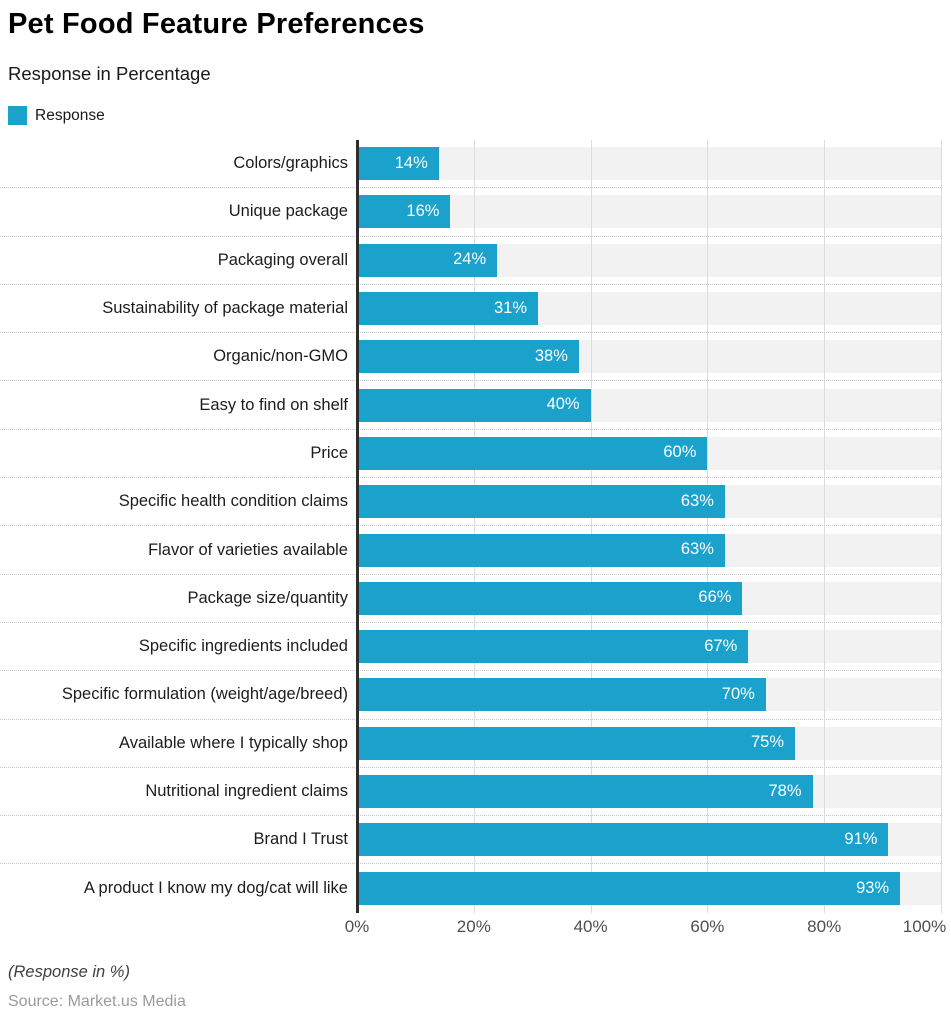 The width and height of the screenshot is (951, 1023). I want to click on category-label: Price, so click(329, 452).